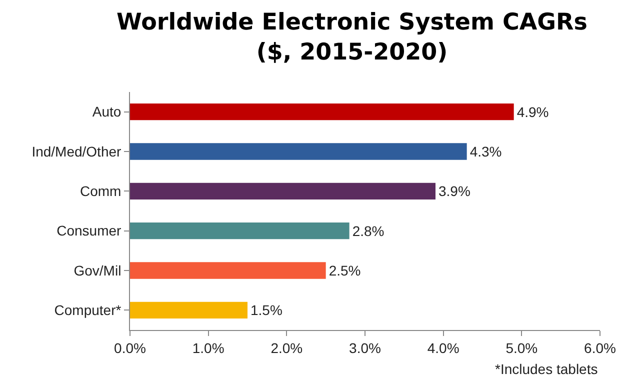 The image size is (640, 392). I want to click on y-tick-label: Ind/Med/Other, so click(77, 151).